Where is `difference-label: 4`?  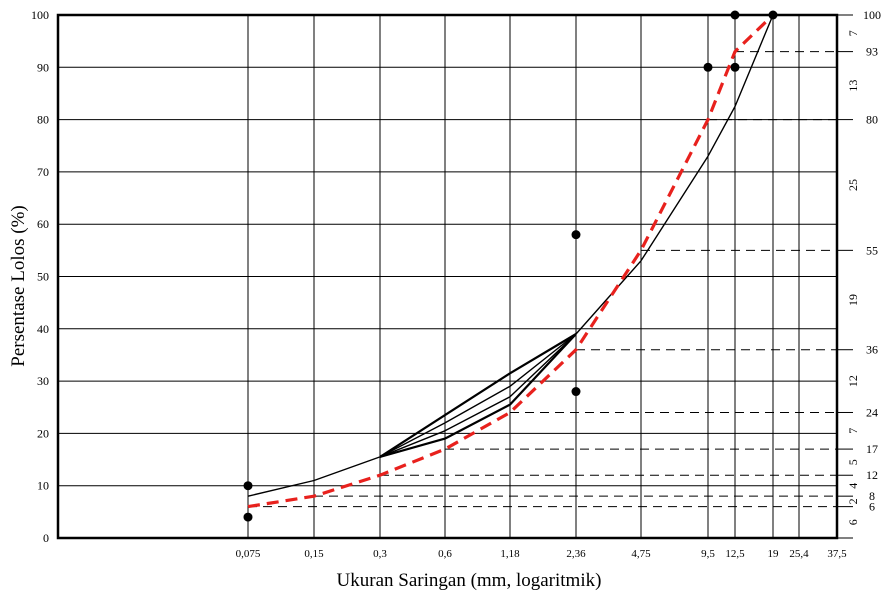
difference-label: 4 is located at coordinates (853, 486).